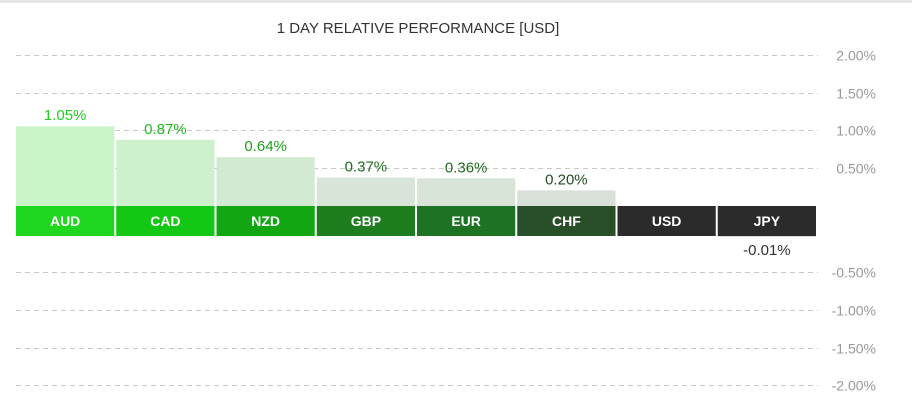 This screenshot has width=912, height=416. Describe the element at coordinates (365, 191) in the screenshot. I see `bar-gbp` at that location.